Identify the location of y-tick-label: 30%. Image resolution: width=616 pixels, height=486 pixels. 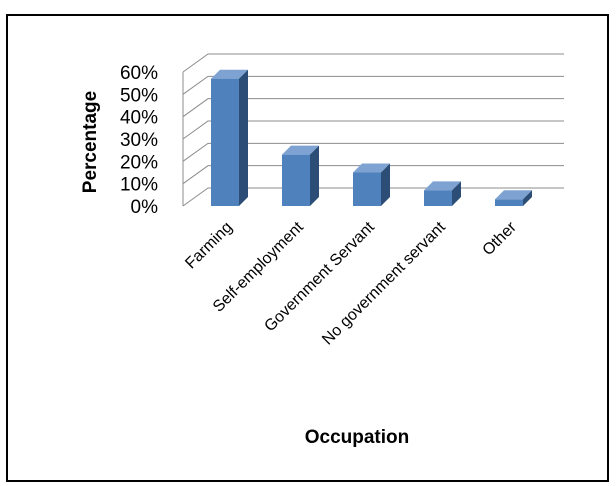
(139, 140).